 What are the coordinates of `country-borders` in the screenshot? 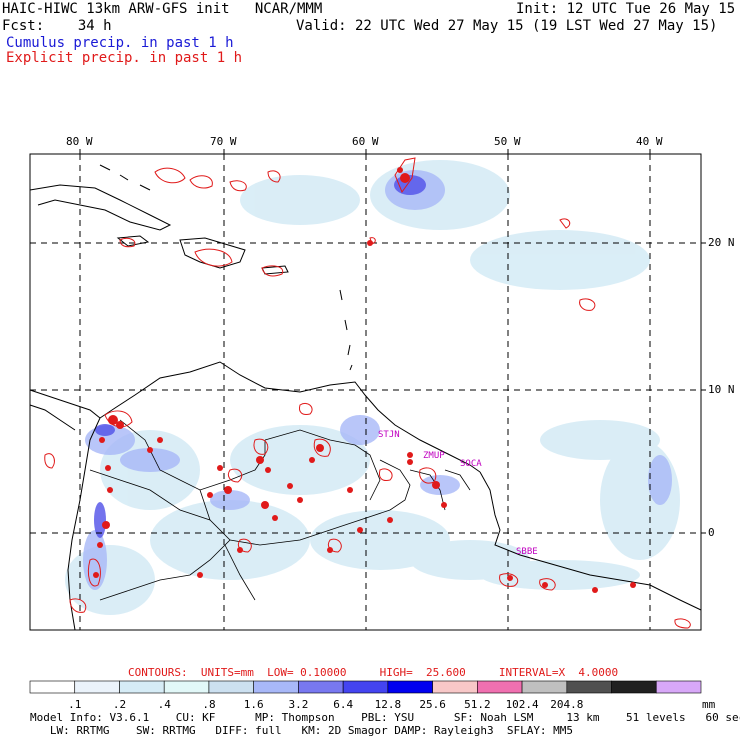 It's located at (280, 510).